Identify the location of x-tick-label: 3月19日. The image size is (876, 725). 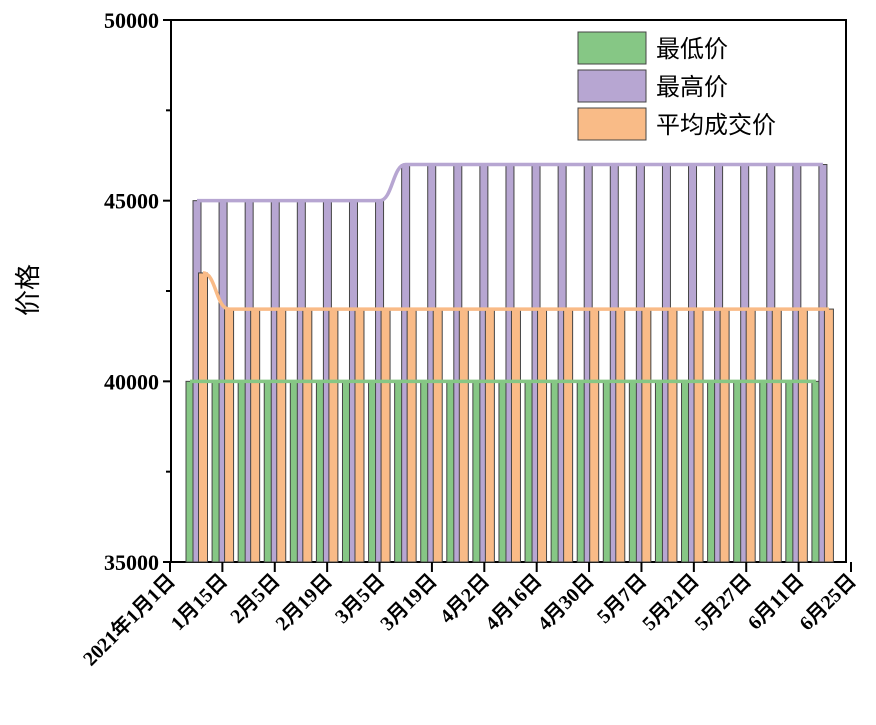
(408, 602).